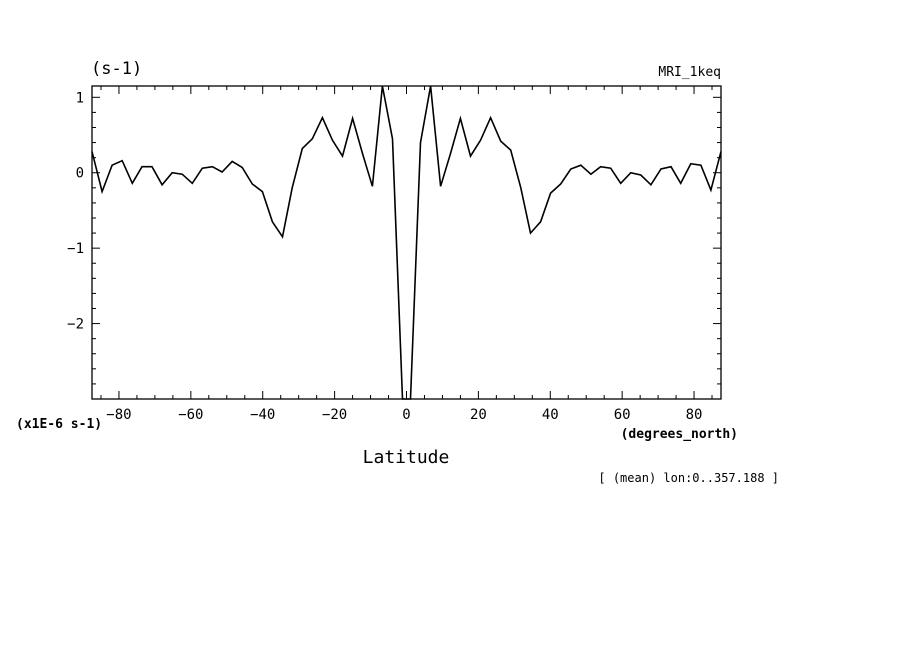 This screenshot has width=904, height=654. What do you see at coordinates (622, 415) in the screenshot?
I see `x-tick-label: 60` at bounding box center [622, 415].